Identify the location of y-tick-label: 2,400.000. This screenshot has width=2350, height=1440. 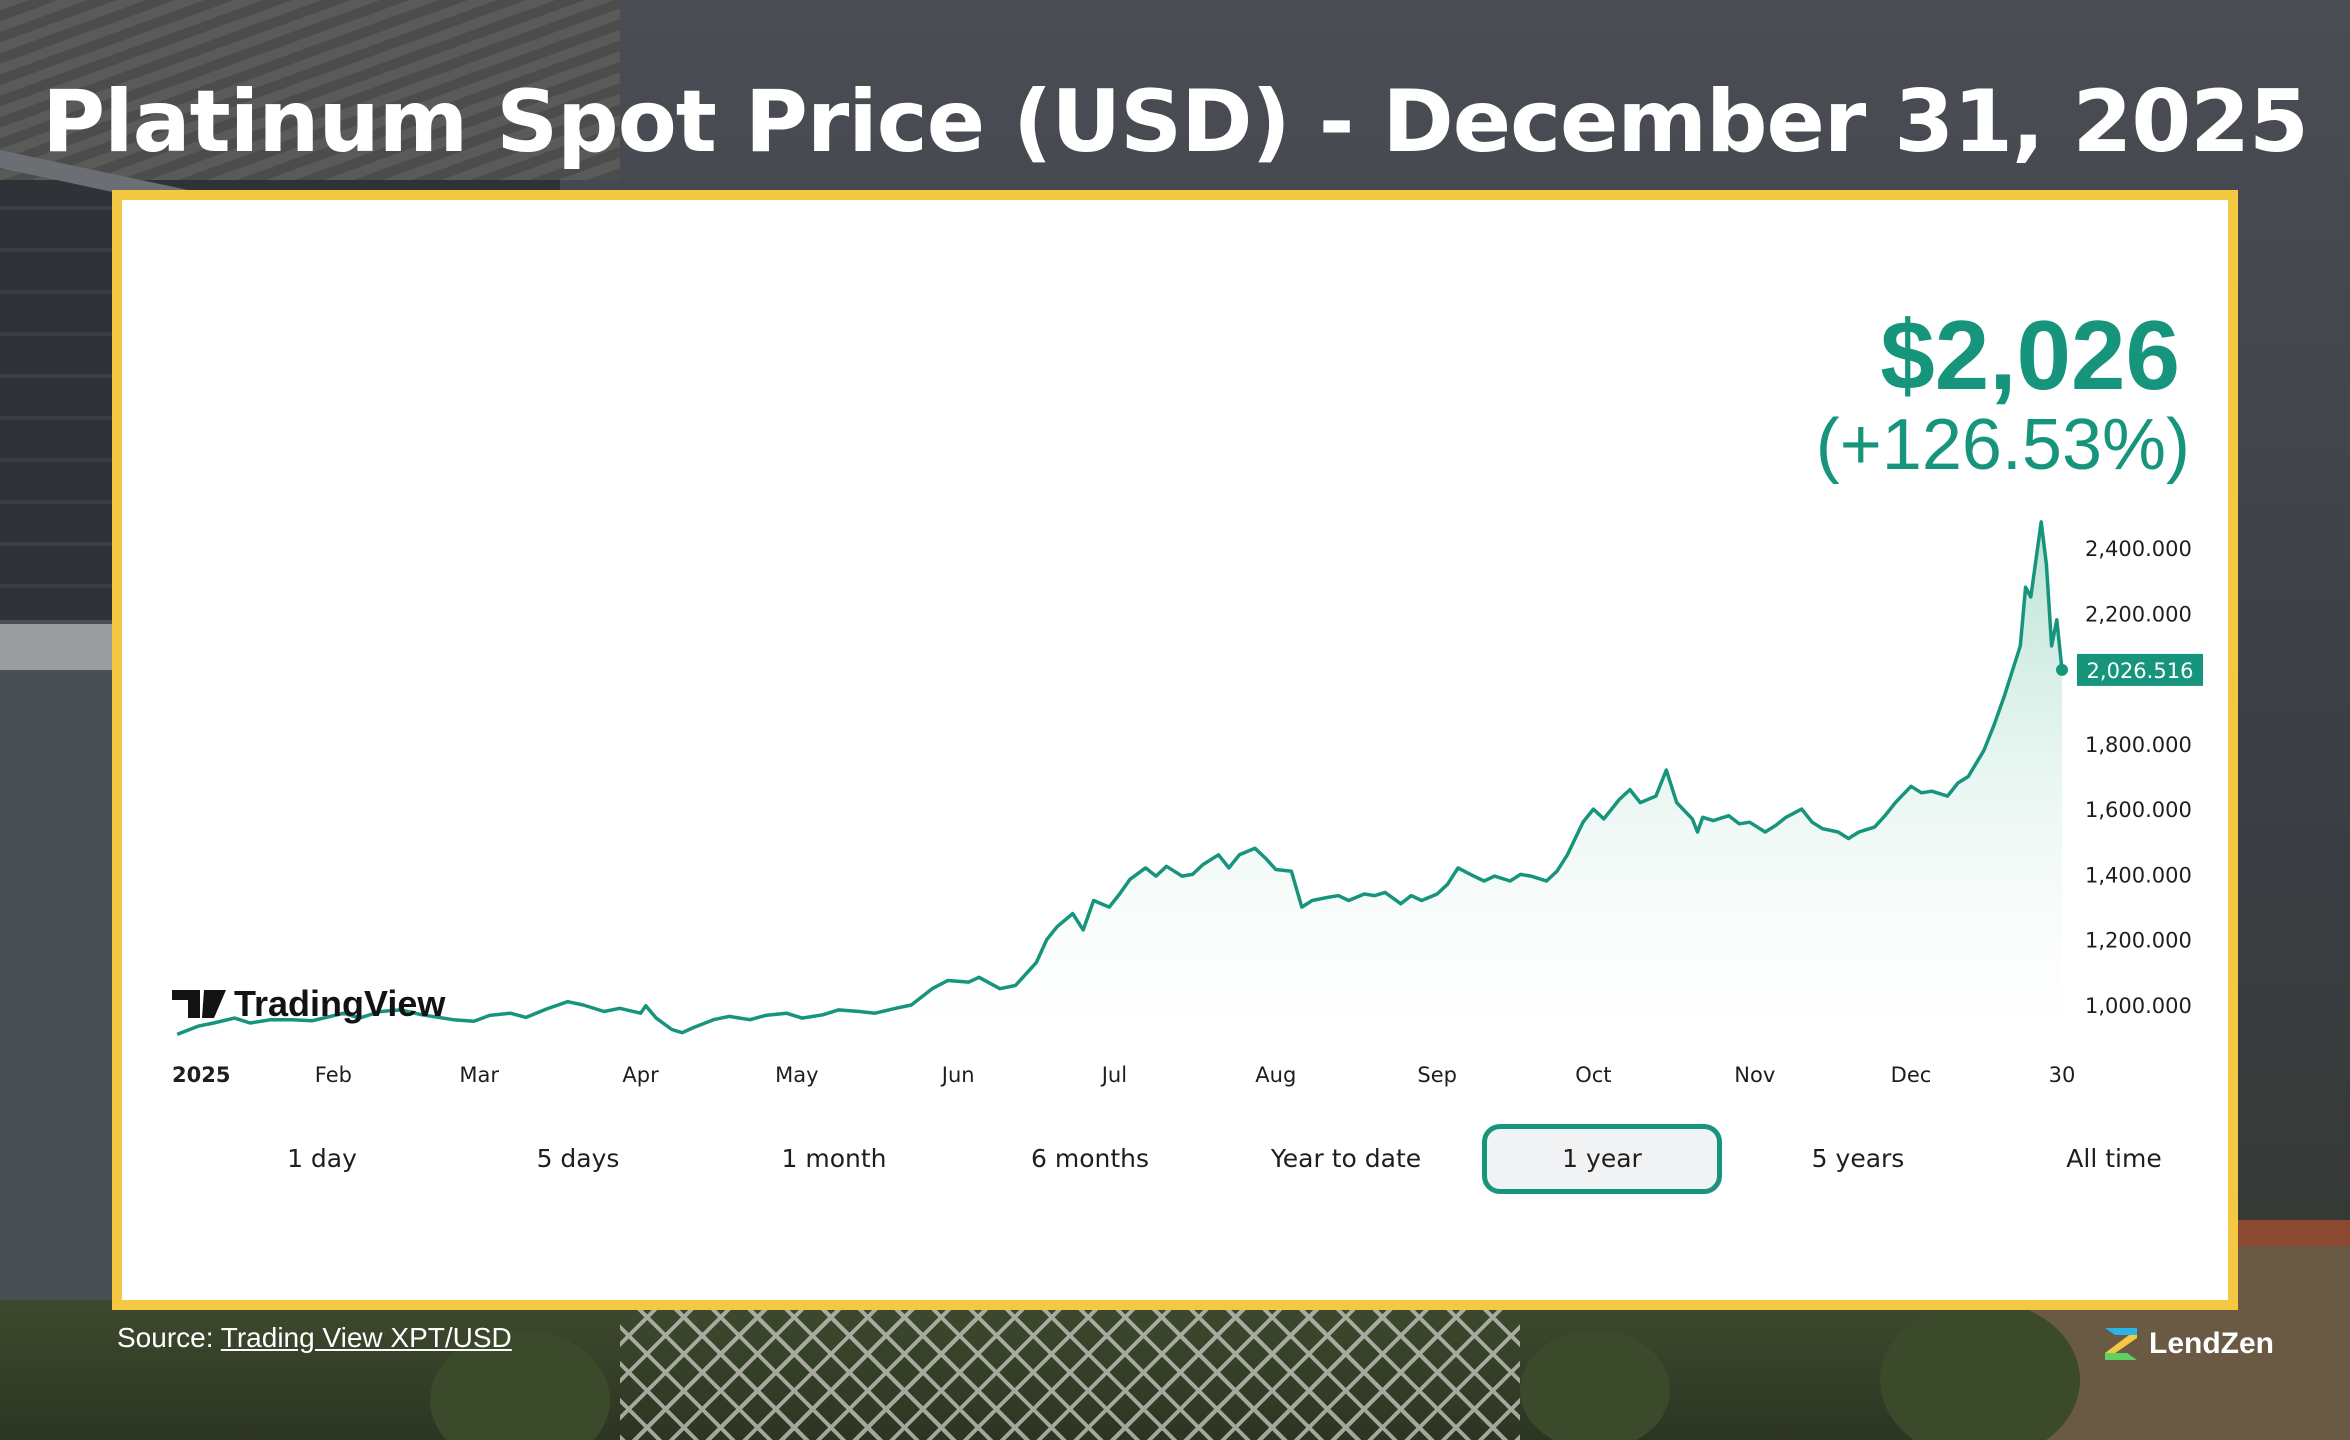
(2138, 549).